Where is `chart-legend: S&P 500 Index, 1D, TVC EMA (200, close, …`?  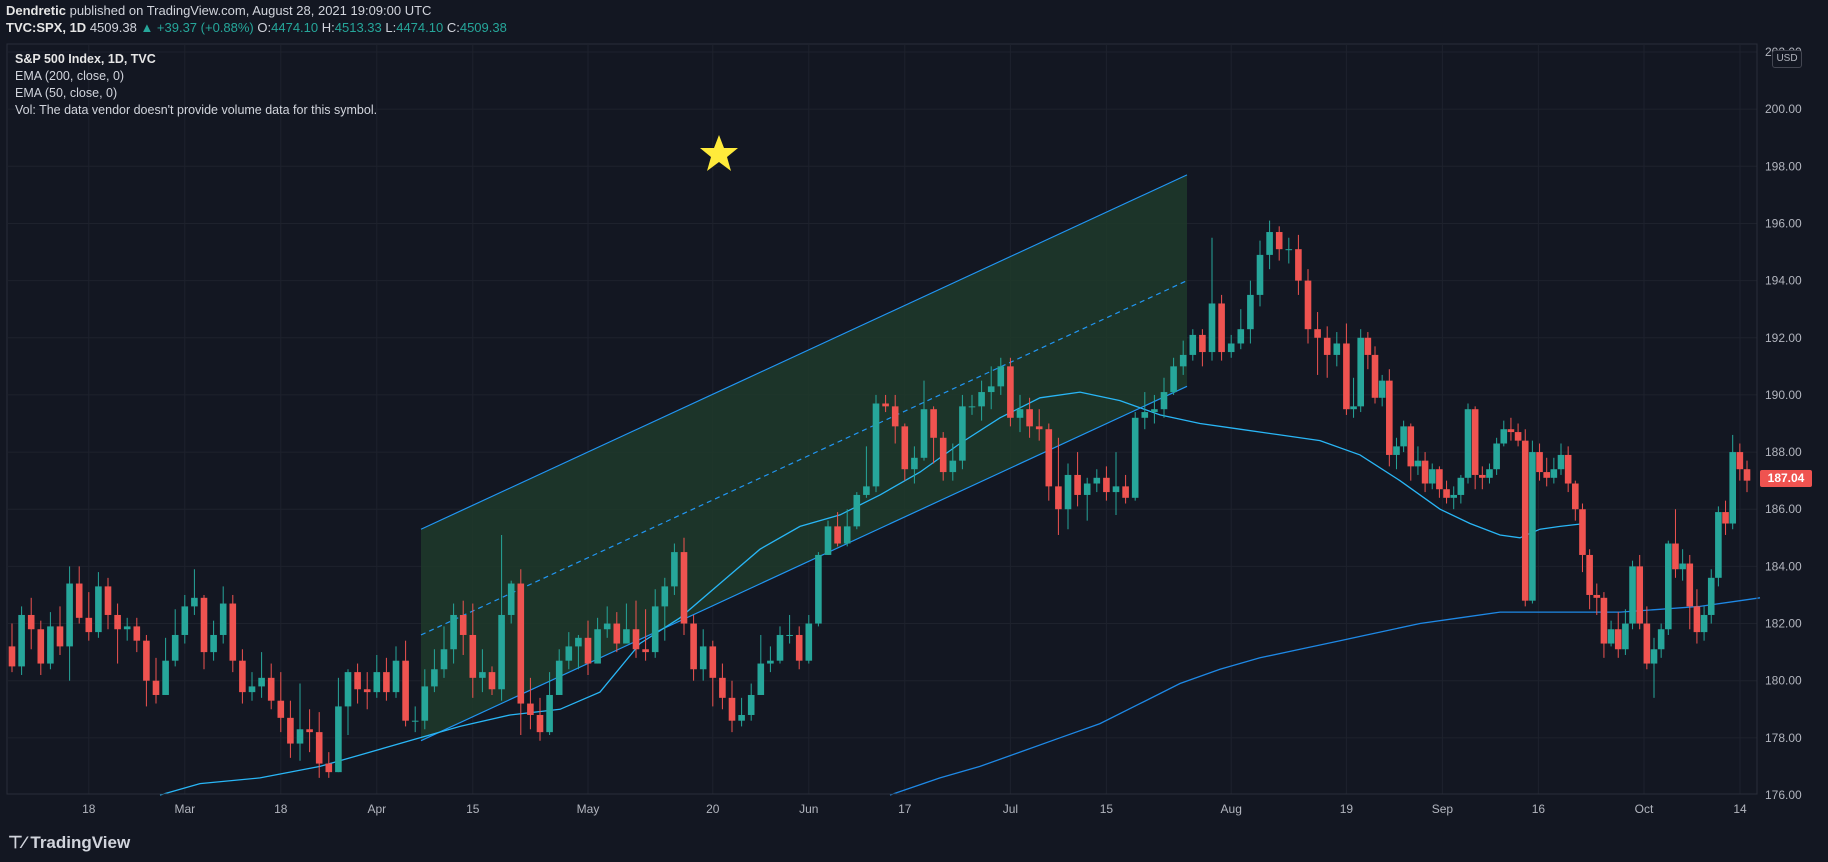 chart-legend: S&P 500 Index, 1D, TVC EMA (200, close, … is located at coordinates (196, 85).